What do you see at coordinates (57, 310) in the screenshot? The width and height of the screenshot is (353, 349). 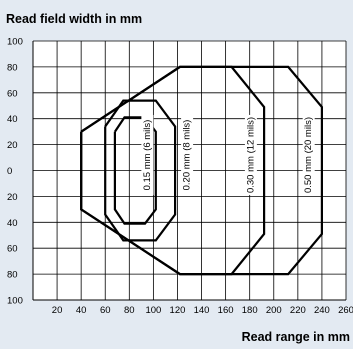 I see `x-tick-label: 20` at bounding box center [57, 310].